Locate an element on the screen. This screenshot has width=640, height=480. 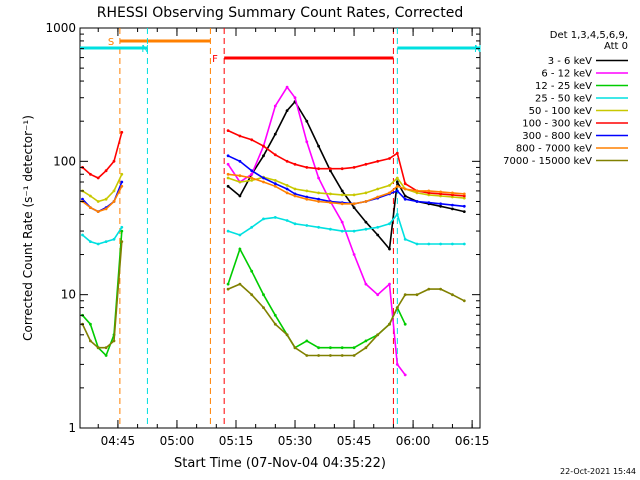
x-tick-label: 05:15 is located at coordinates (236, 441).